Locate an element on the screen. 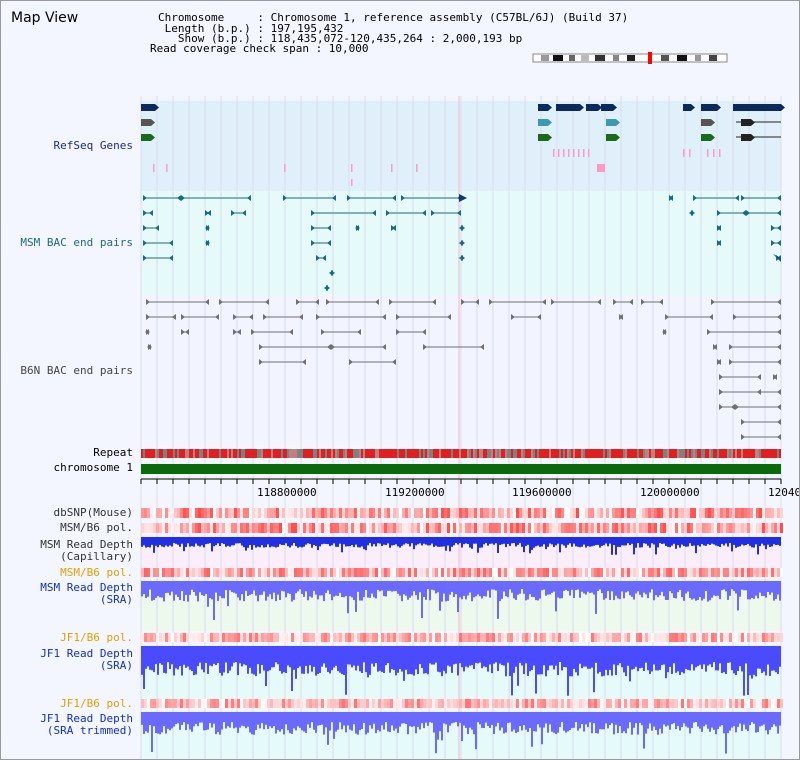  track-label-jf1-pol-2: JF1/B6 pol. is located at coordinates (96, 703).